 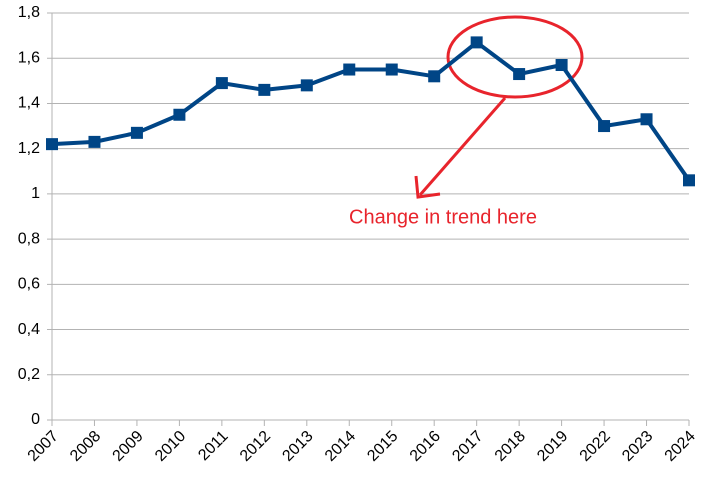 I want to click on x-tick-label: 2014, so click(x=340, y=446).